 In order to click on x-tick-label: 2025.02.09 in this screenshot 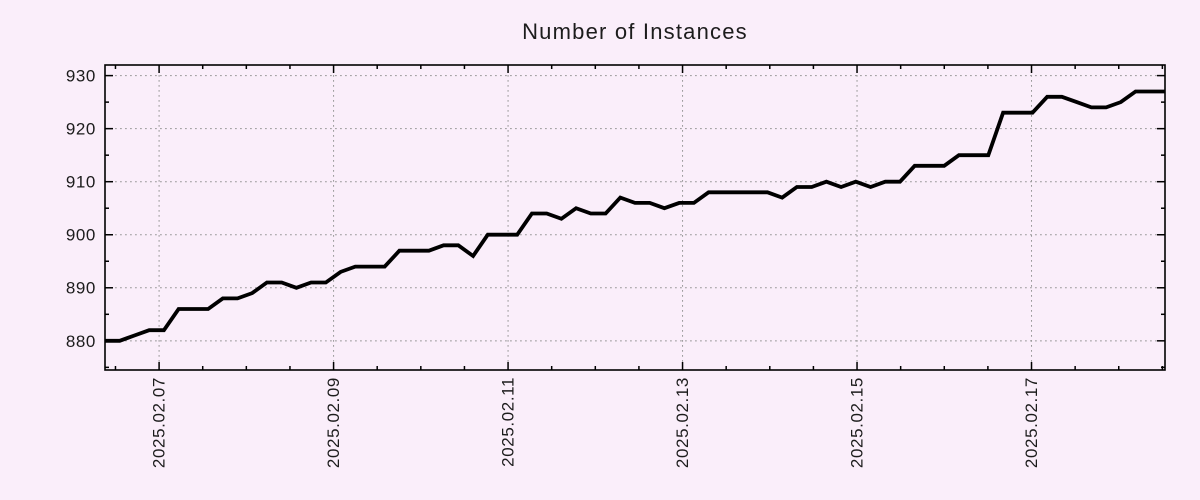, I will do `click(333, 422)`.